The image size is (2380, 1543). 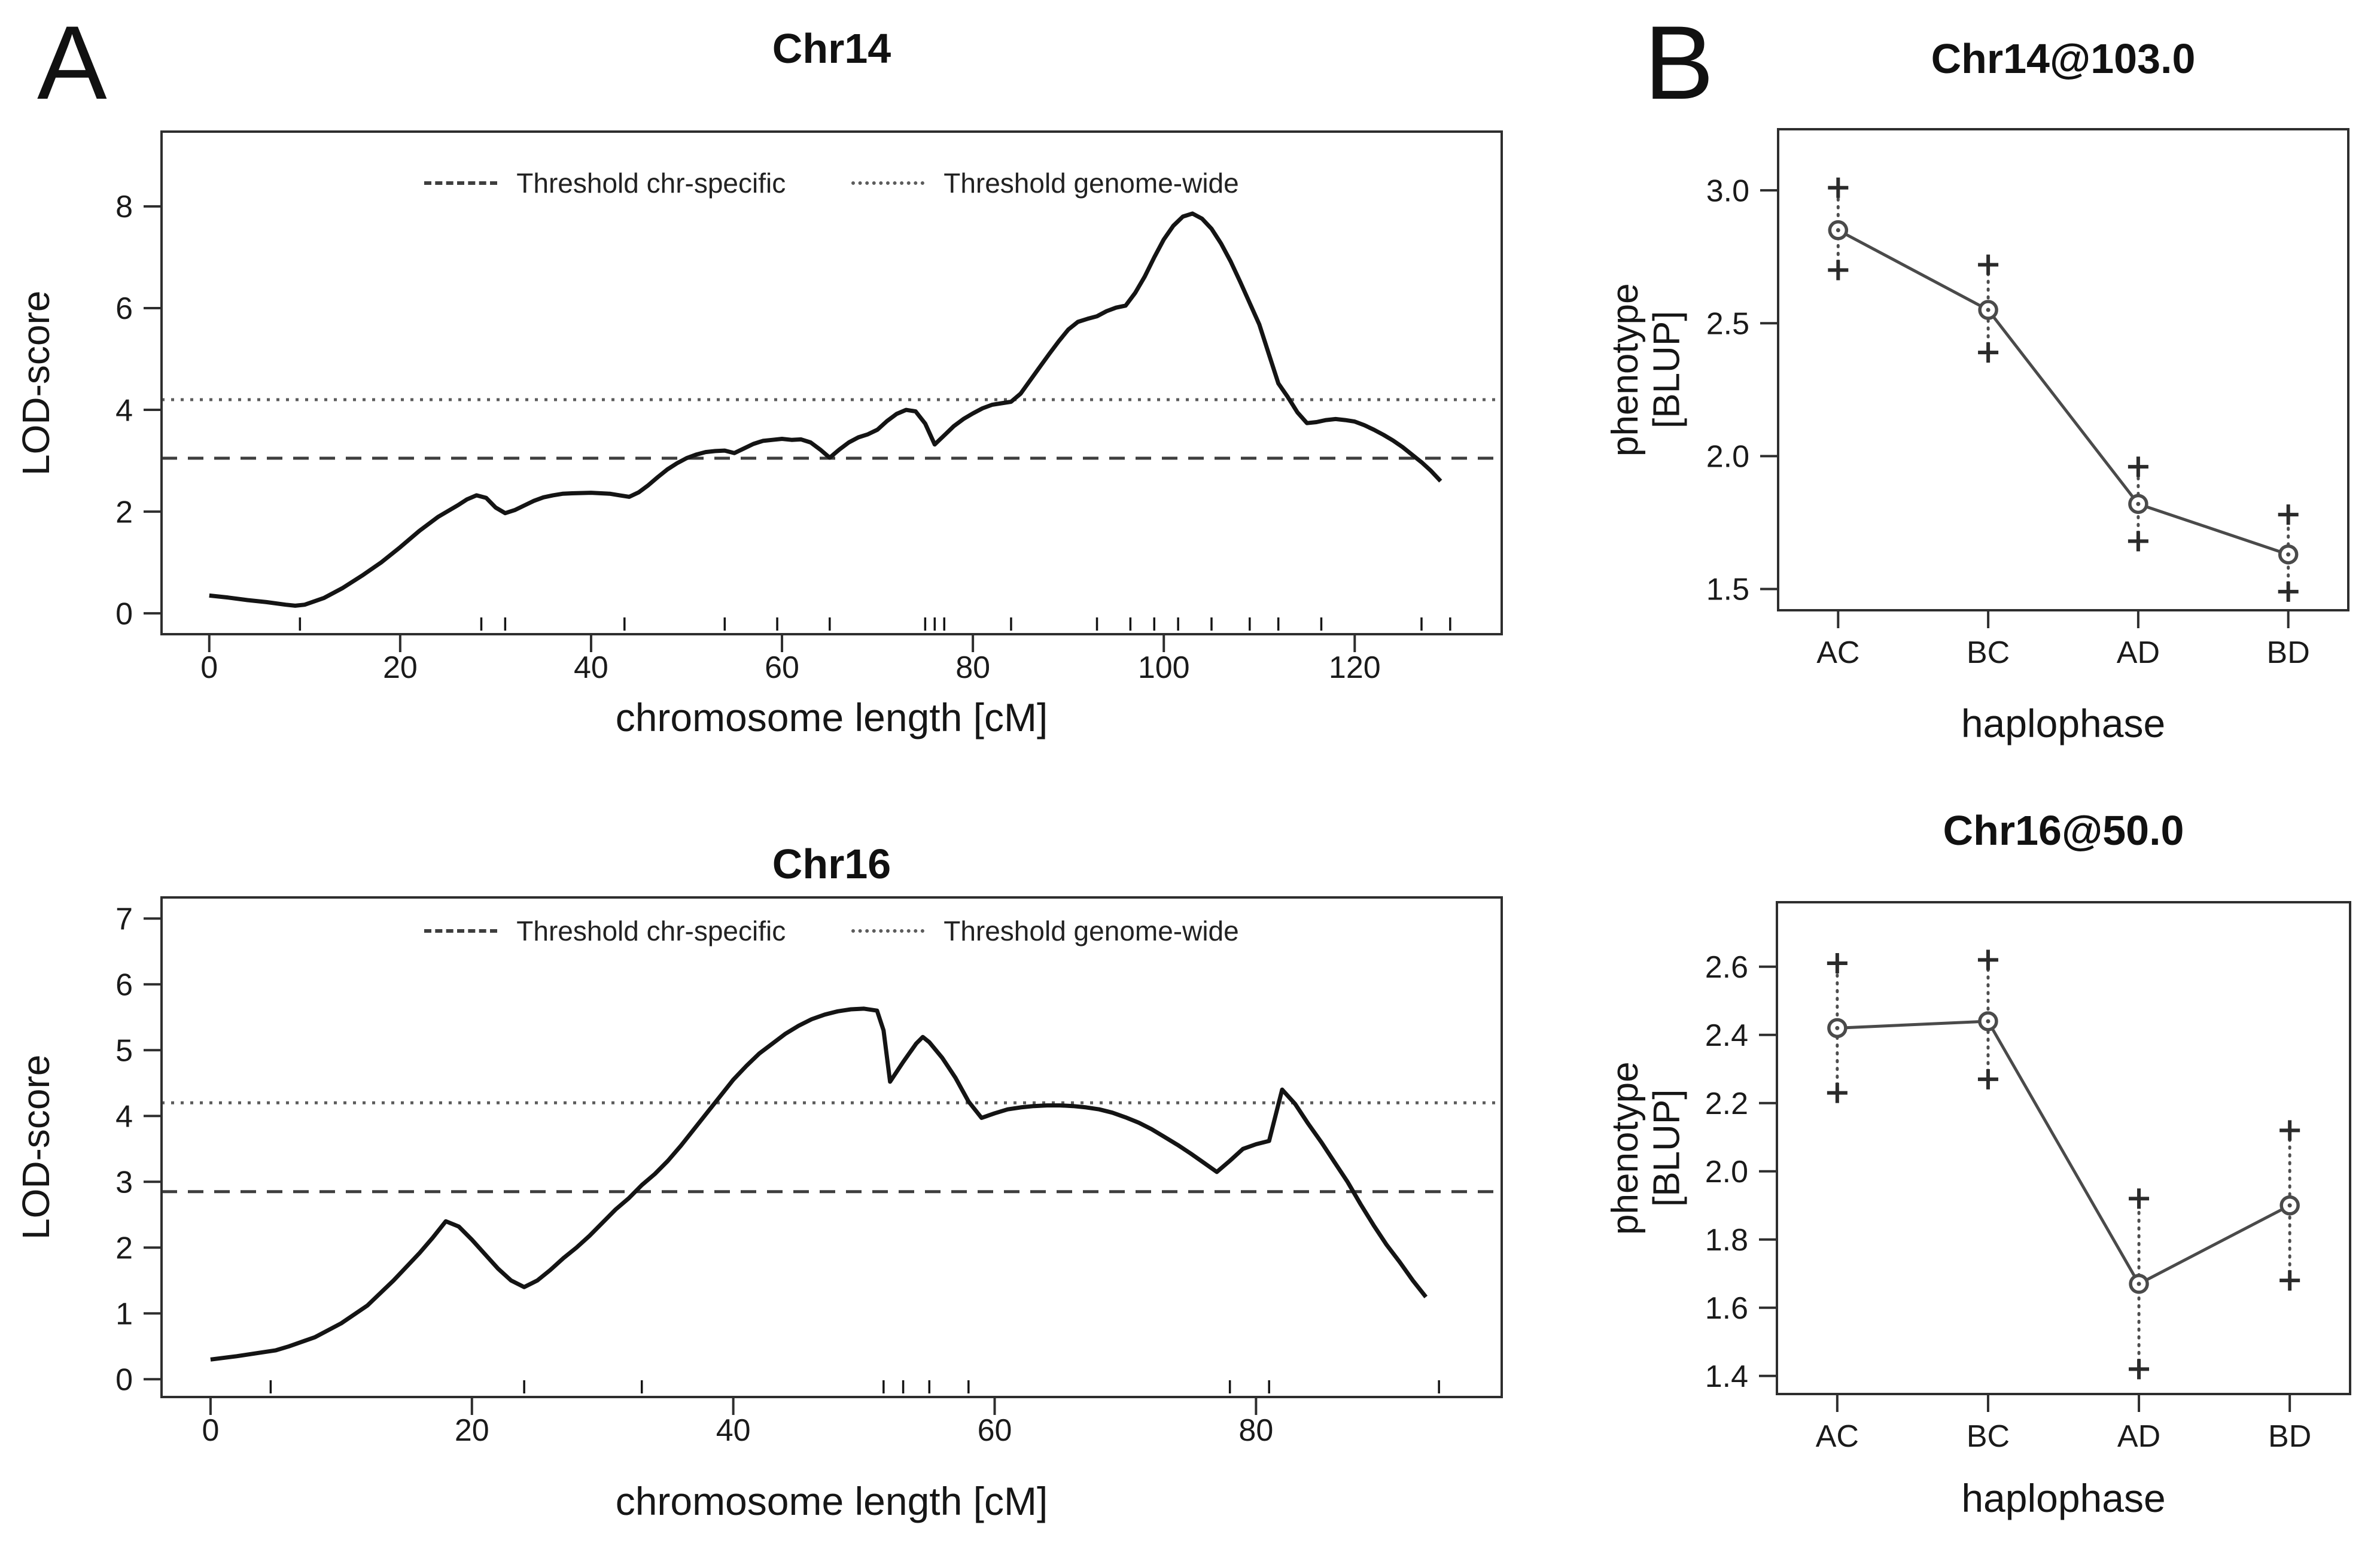 I want to click on svg-text: 1.5, so click(x=1727, y=590).